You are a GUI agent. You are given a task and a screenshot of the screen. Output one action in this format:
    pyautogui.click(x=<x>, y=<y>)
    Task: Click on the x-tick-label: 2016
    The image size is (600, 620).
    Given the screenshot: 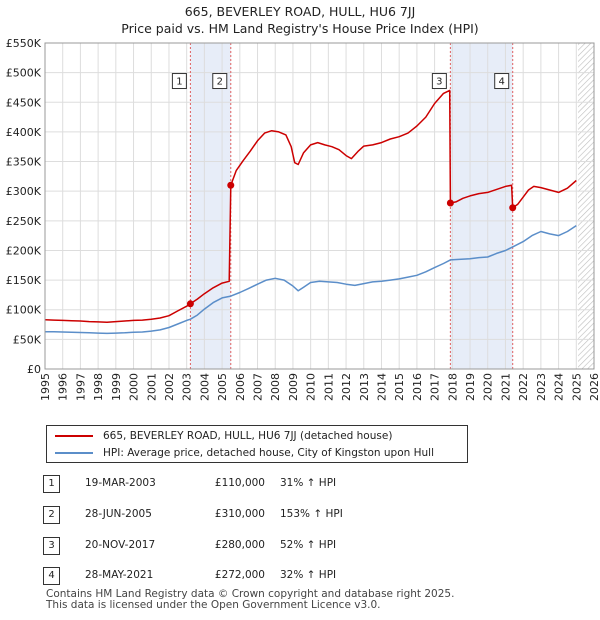 What is the action you would take?
    pyautogui.click(x=417, y=387)
    